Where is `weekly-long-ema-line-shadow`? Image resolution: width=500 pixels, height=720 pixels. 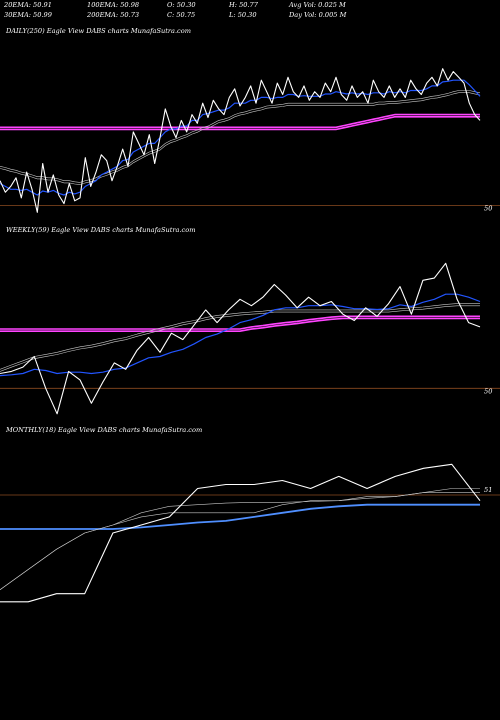 weekly-long-ema-line-shadow is located at coordinates (240, 325).